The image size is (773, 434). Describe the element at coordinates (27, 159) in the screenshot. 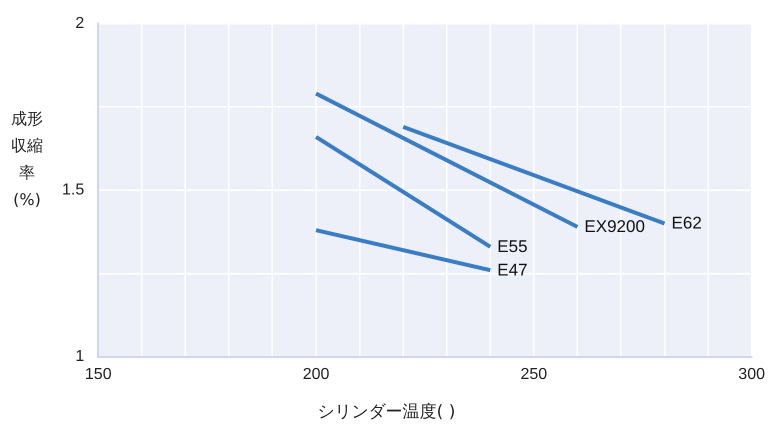

I see `y-axis-title: 成形収縮率(%)` at that location.